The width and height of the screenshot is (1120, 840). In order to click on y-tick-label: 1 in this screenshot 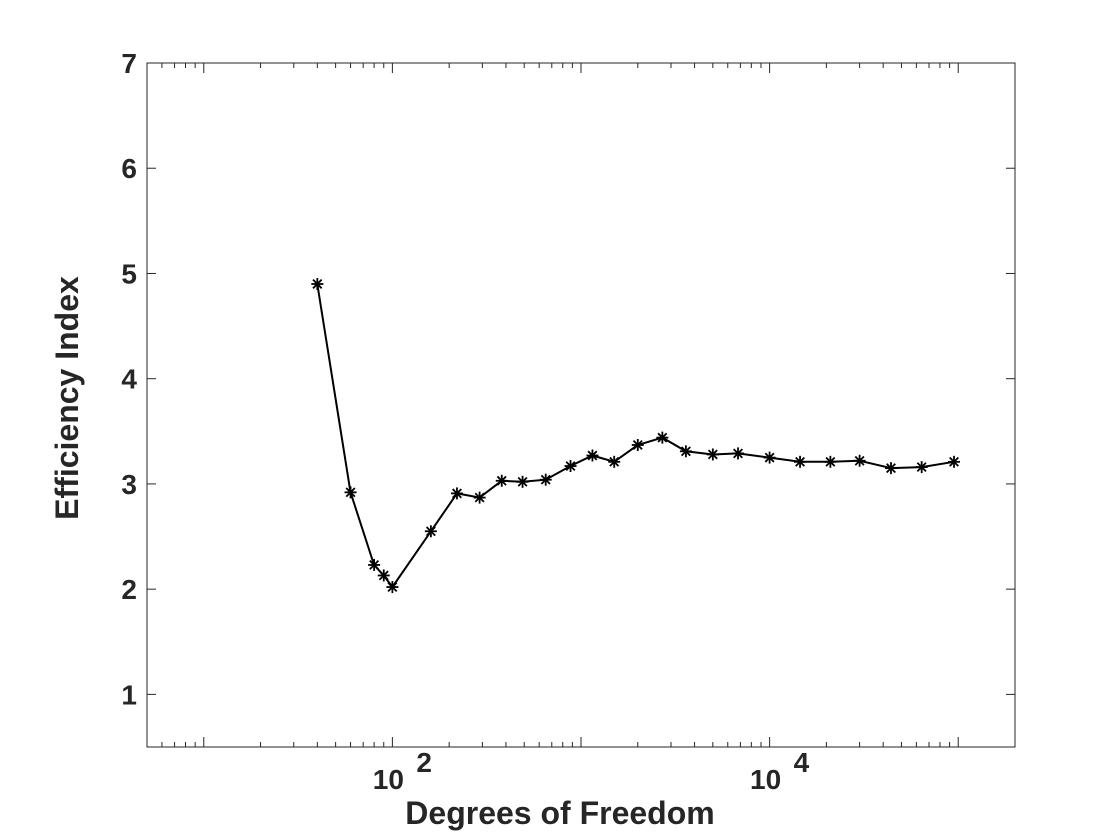, I will do `click(129, 694)`.